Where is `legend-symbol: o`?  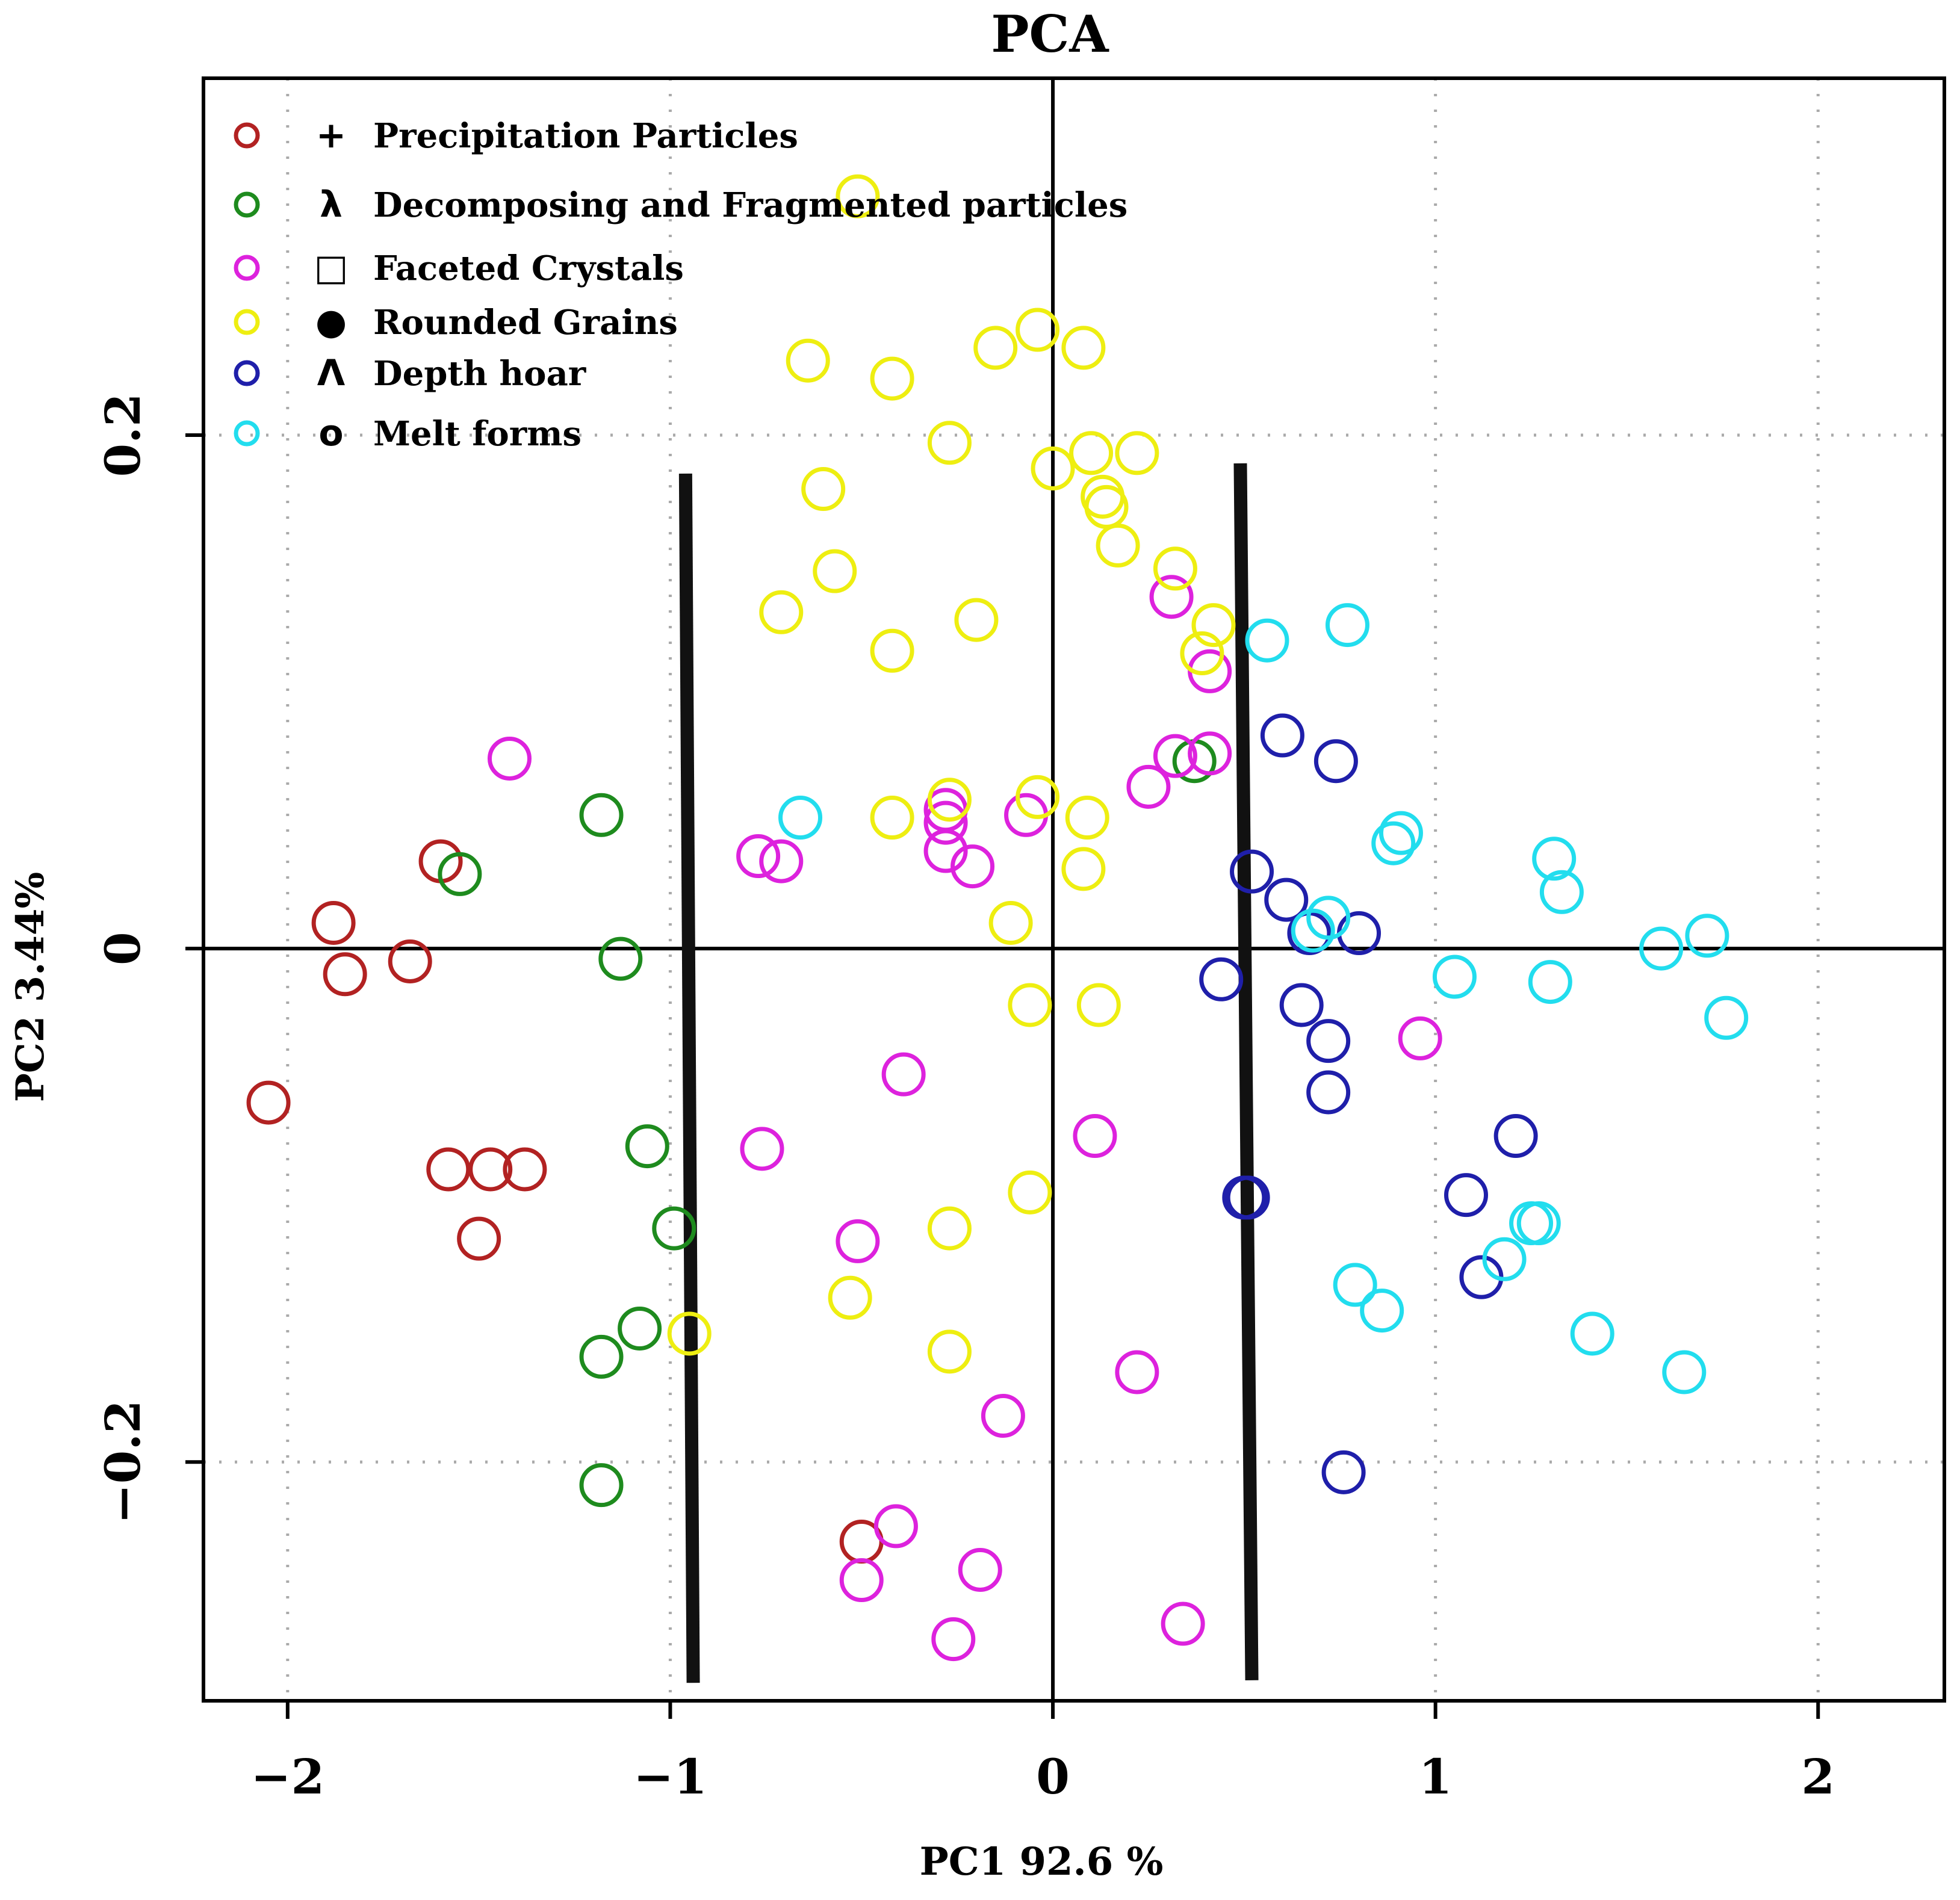 legend-symbol: o is located at coordinates (331, 433).